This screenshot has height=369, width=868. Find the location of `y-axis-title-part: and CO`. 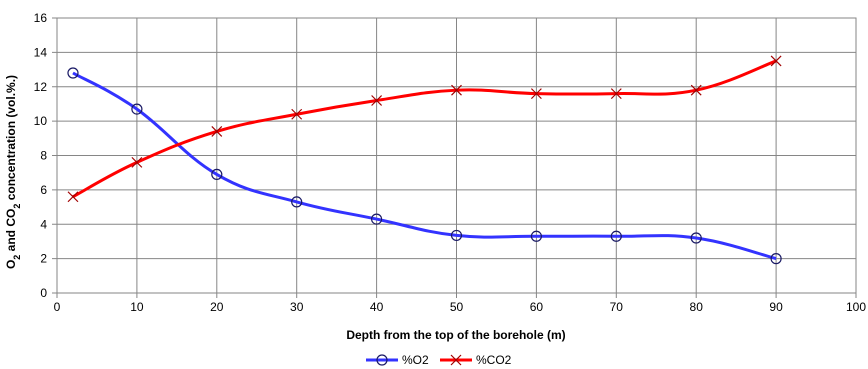

y-axis-title-part: and CO is located at coordinates (11, 232).